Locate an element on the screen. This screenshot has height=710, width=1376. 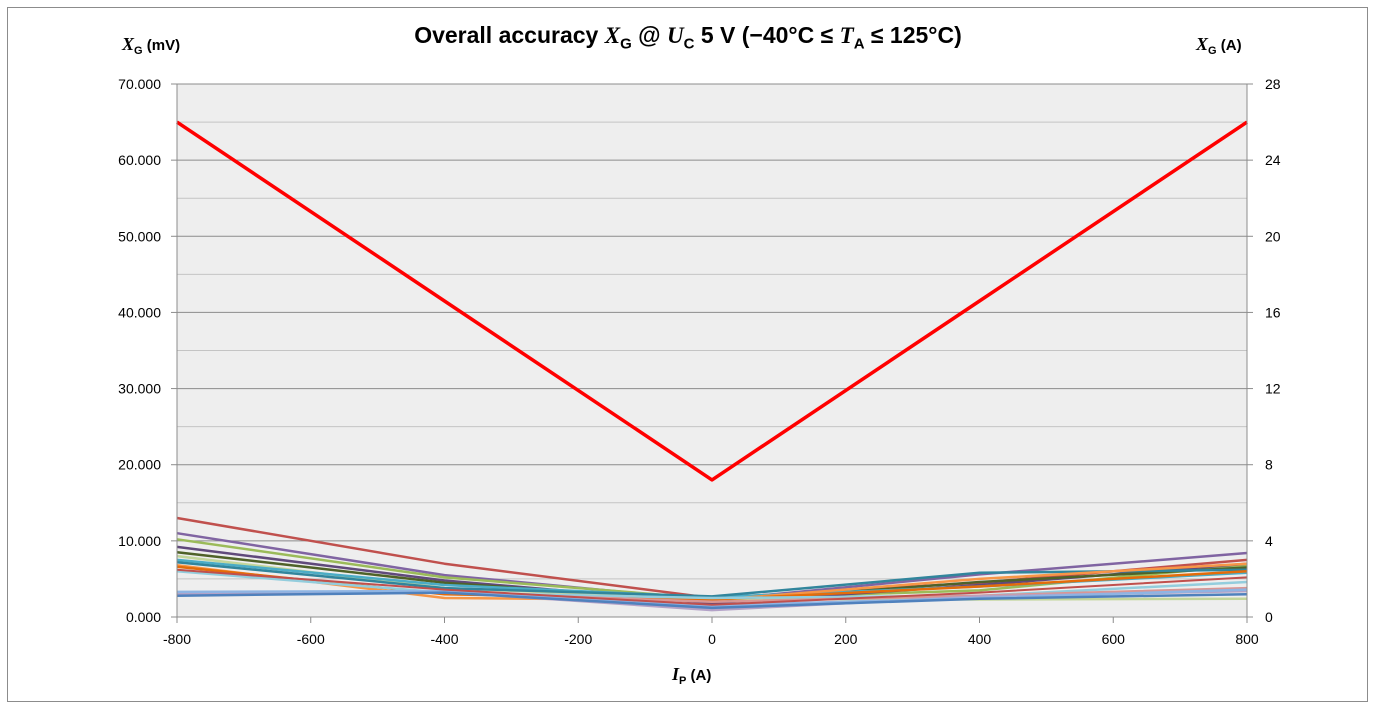
y-axis-right-label: XG (A) is located at coordinates (1219, 45).